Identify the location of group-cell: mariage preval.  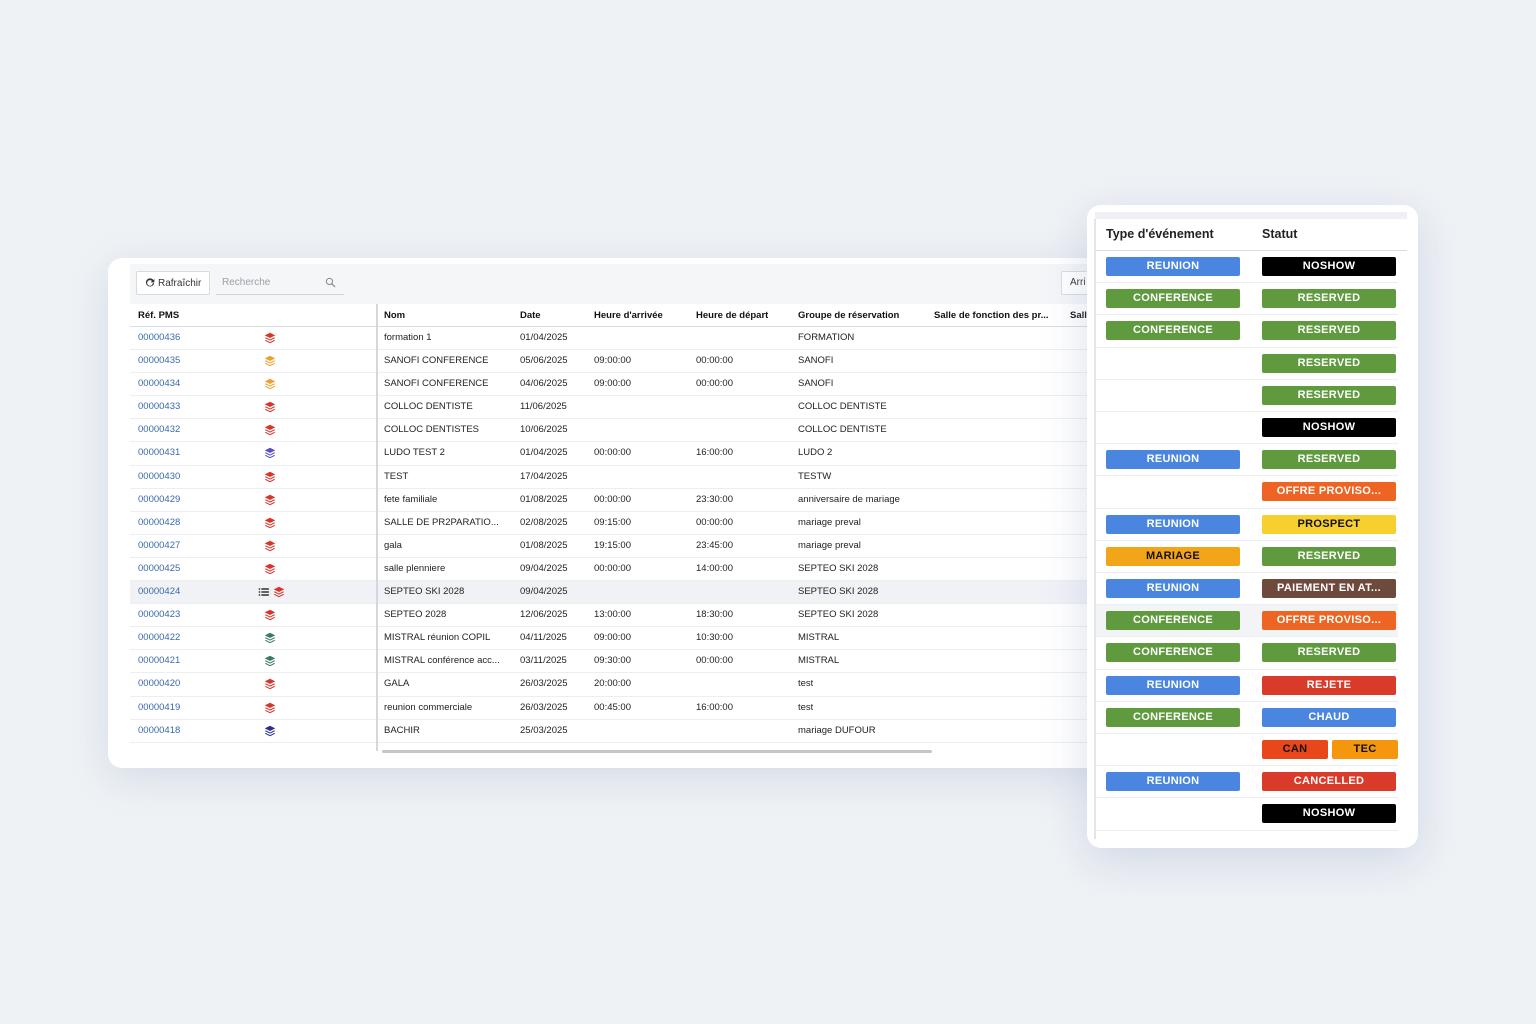
(829, 545).